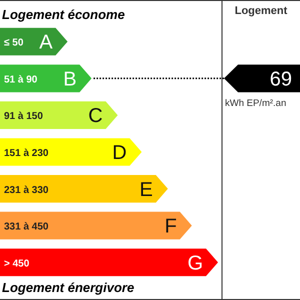  I want to click on annotation: Logement énergivore, so click(68, 287).